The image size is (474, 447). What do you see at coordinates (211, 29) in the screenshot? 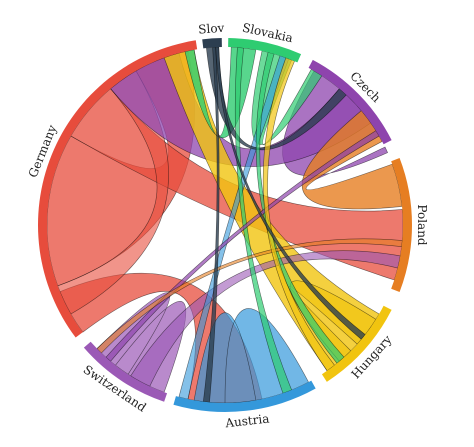
I see `group-label-slov: Slov` at bounding box center [211, 29].